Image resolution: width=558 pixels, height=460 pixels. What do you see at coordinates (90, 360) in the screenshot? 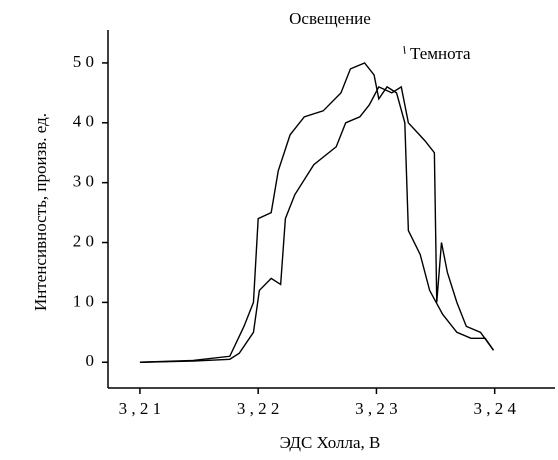
I see `y-tick-label: 0` at bounding box center [90, 360].